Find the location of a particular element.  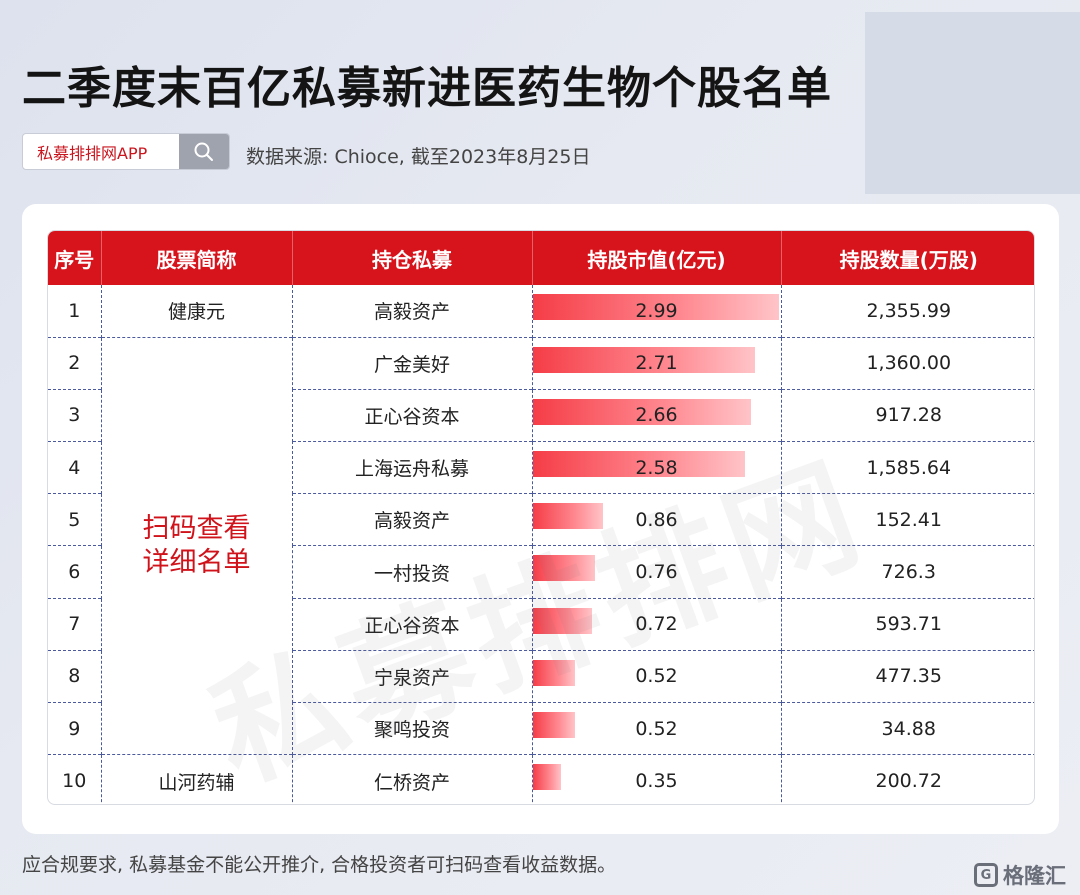

table-row: 8 宁泉资产 0.52 477.35 is located at coordinates (541, 676).